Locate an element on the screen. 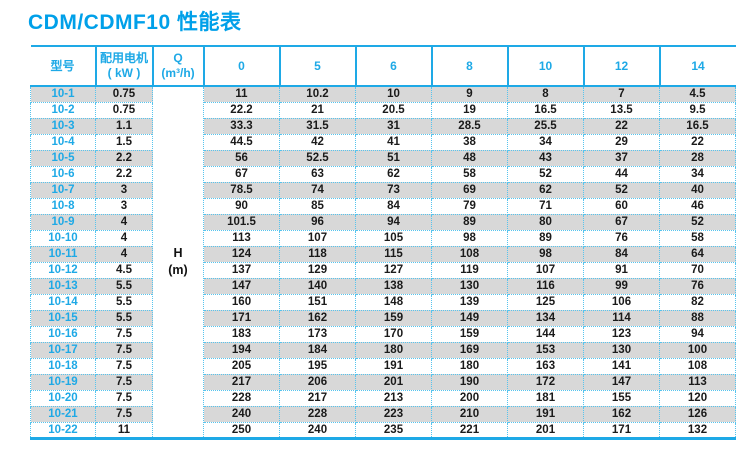 This screenshot has height=460, width=750. table-row: 10-8 3 90 85 84 79 71 60 46 is located at coordinates (383, 206).